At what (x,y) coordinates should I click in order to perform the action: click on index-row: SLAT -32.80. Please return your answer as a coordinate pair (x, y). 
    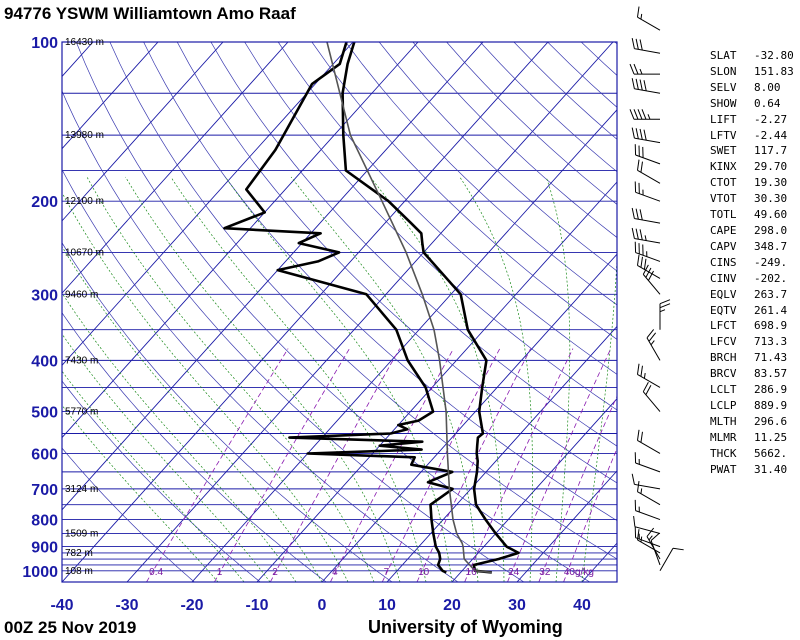
    Looking at the image, I should click on (754, 56).